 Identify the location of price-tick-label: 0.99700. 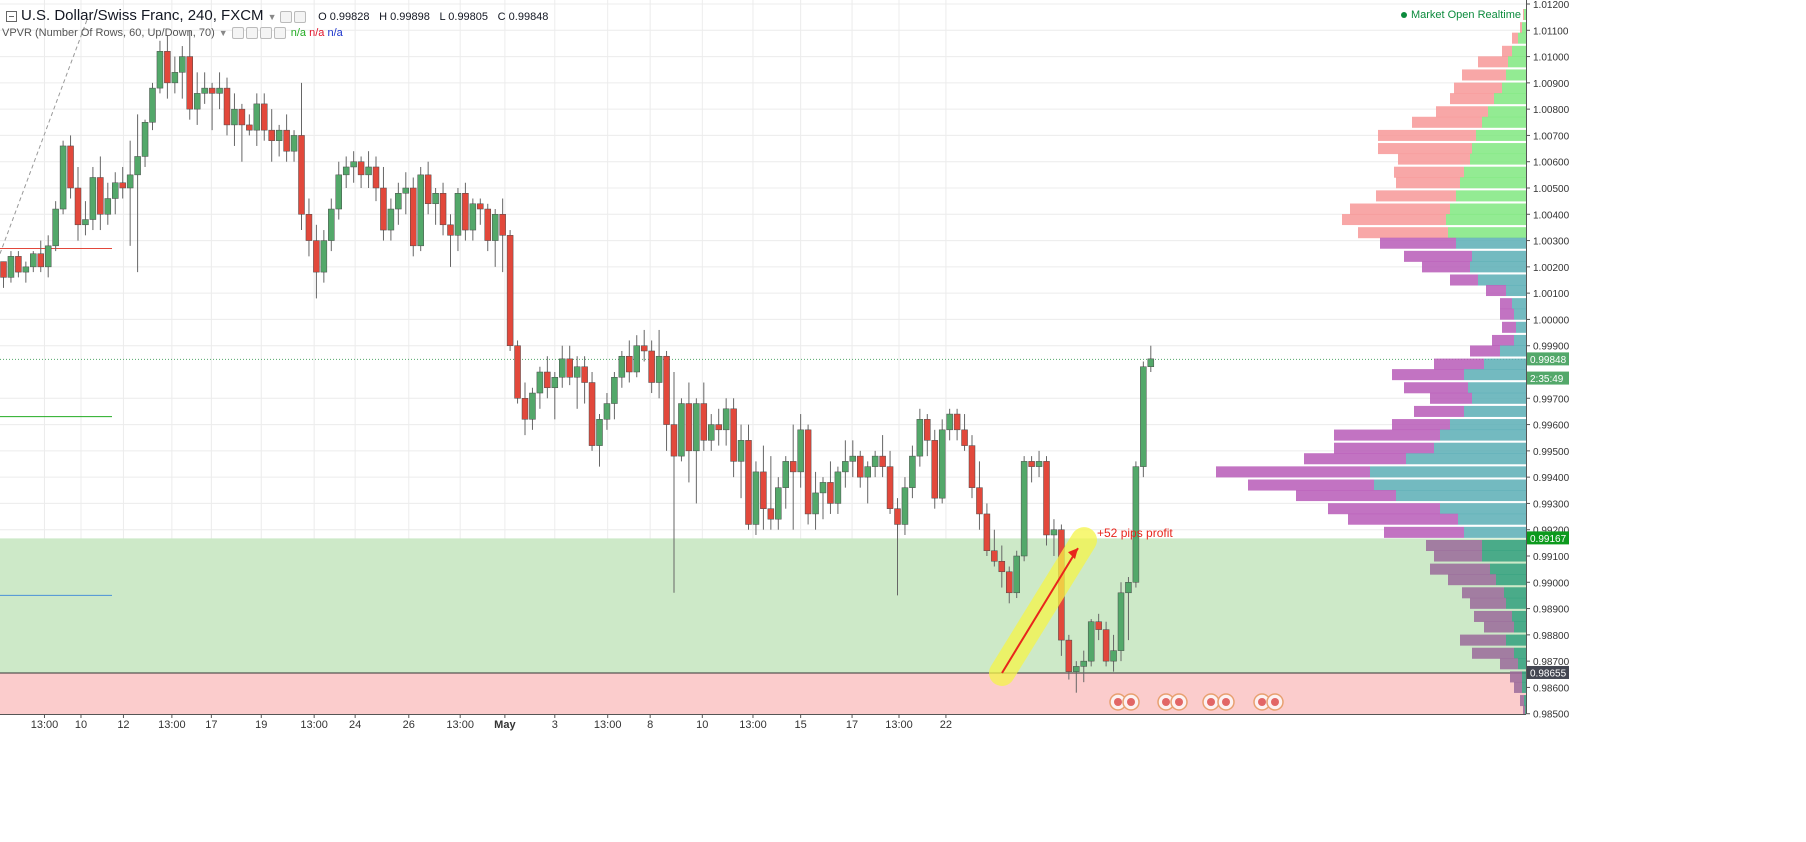
(1551, 399).